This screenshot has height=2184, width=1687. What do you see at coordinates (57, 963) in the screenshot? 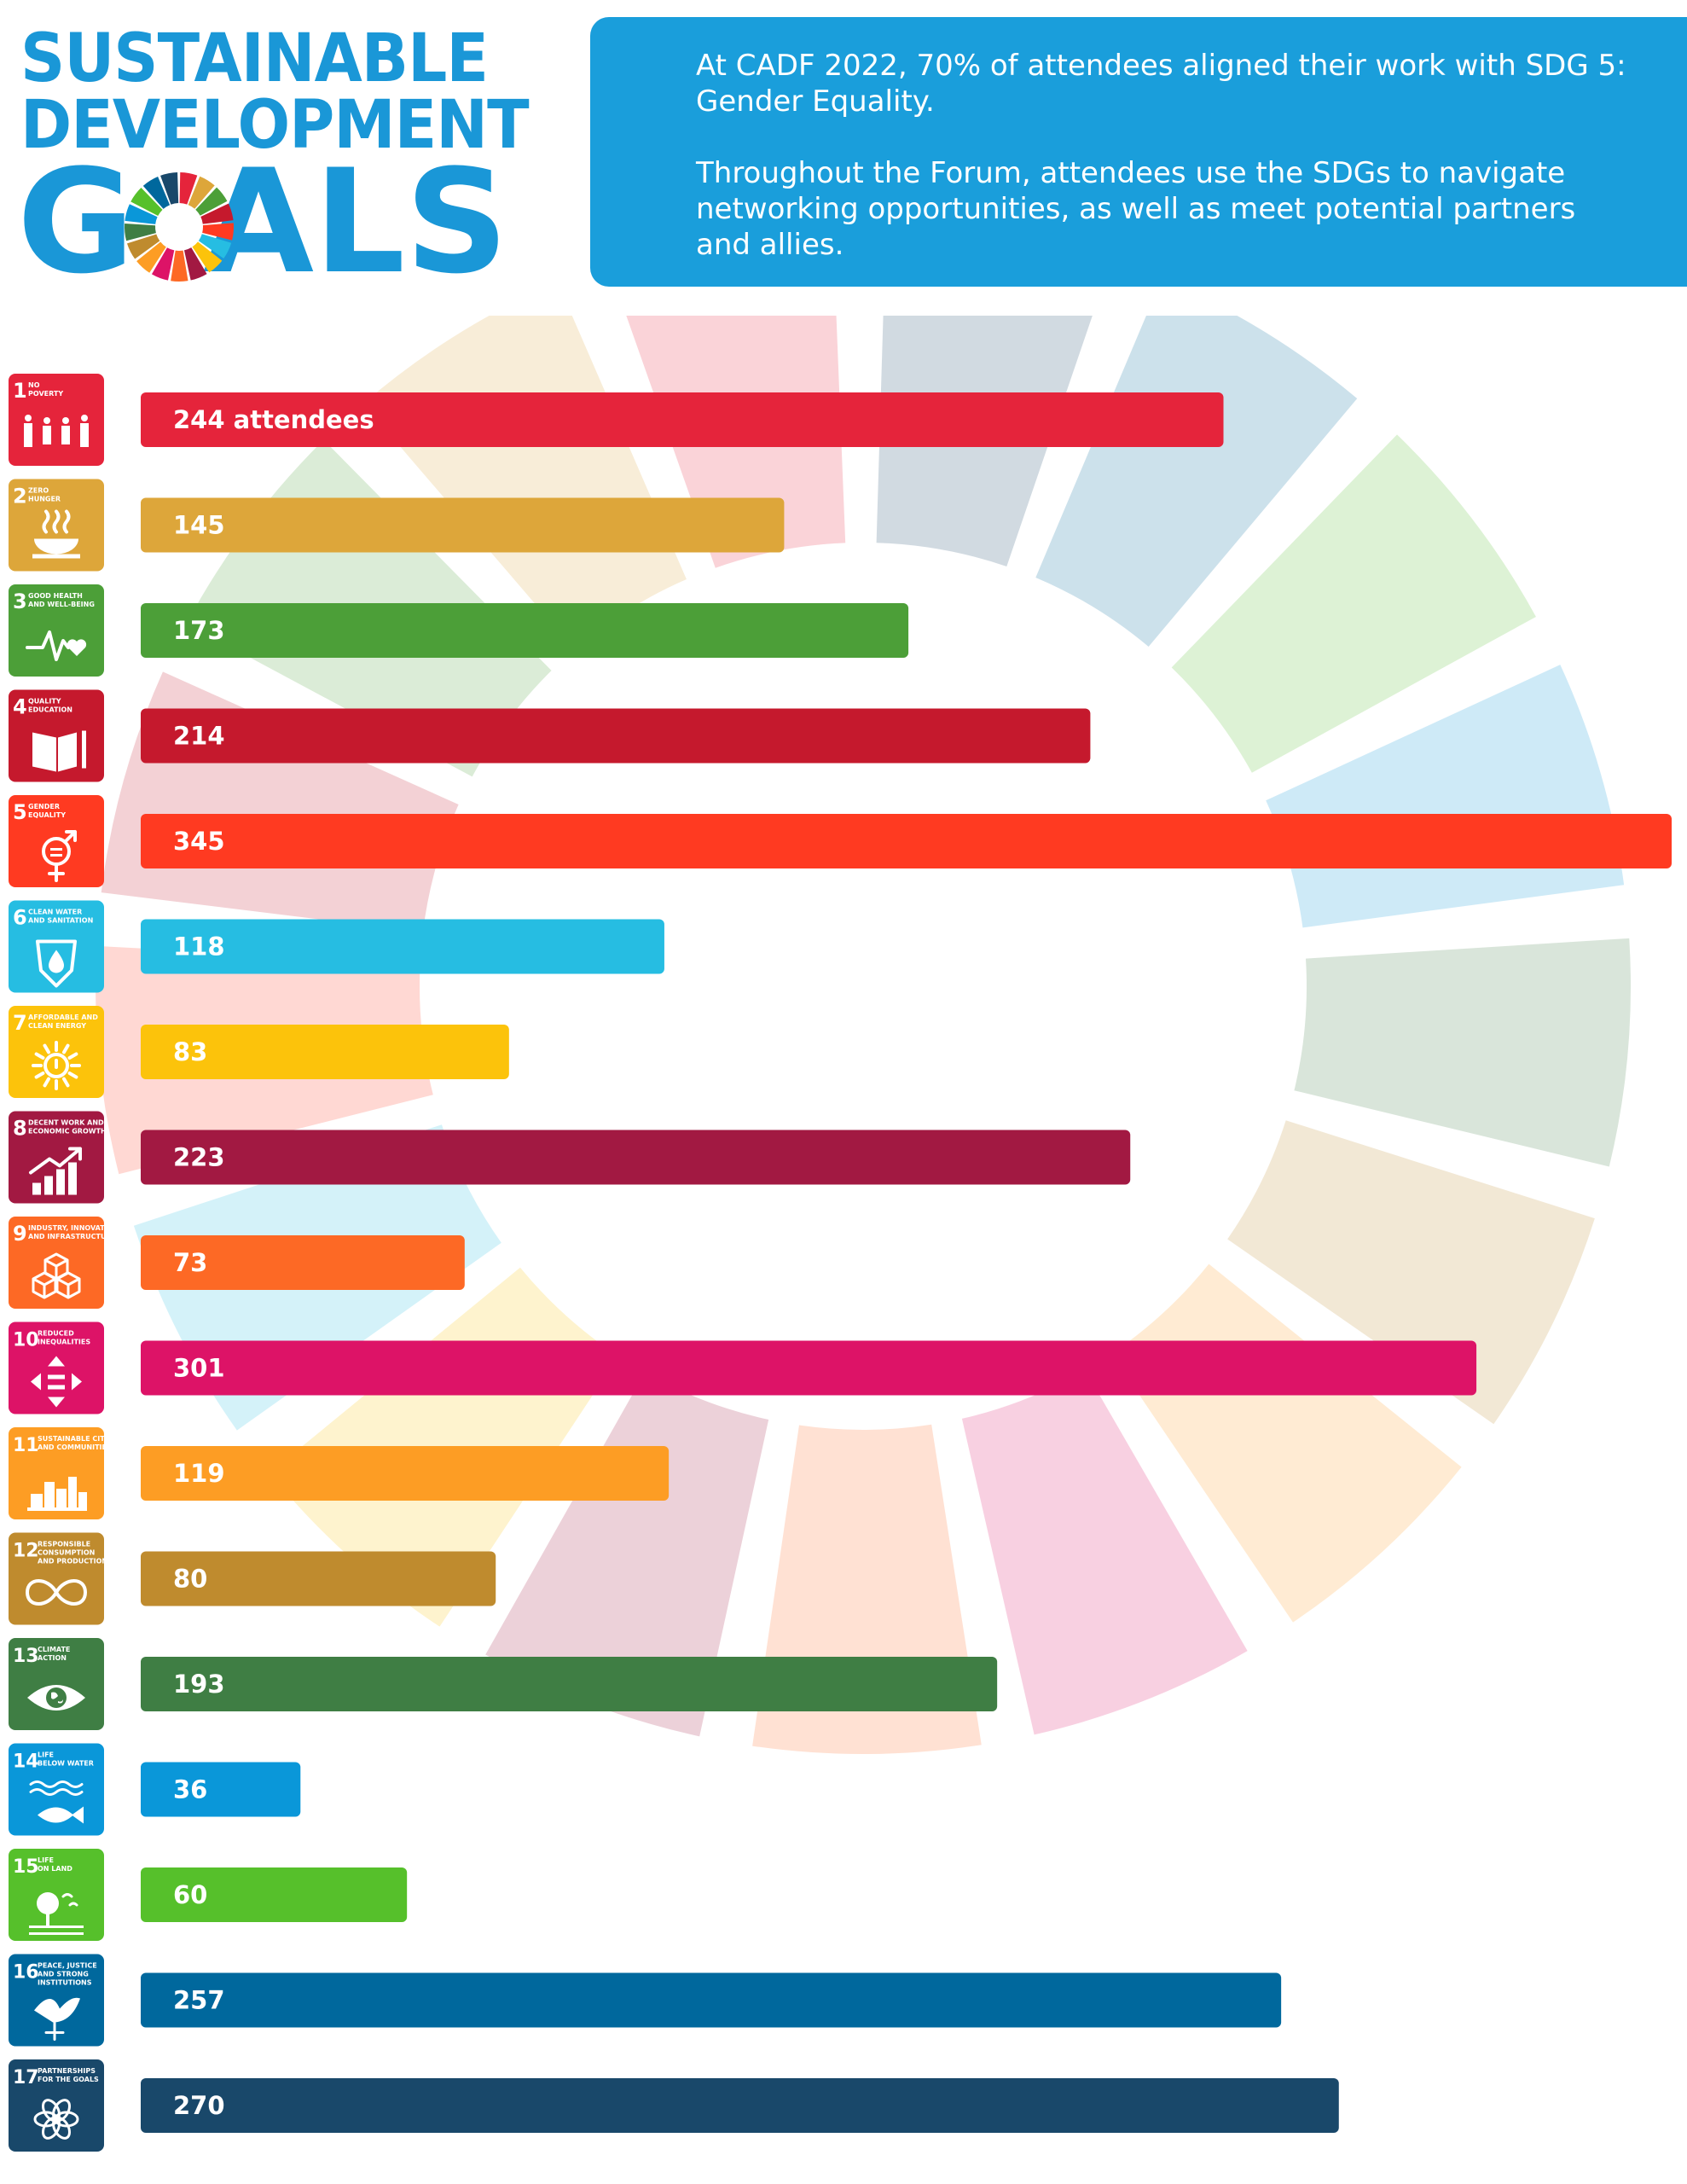
I see `water-drop-icon` at bounding box center [57, 963].